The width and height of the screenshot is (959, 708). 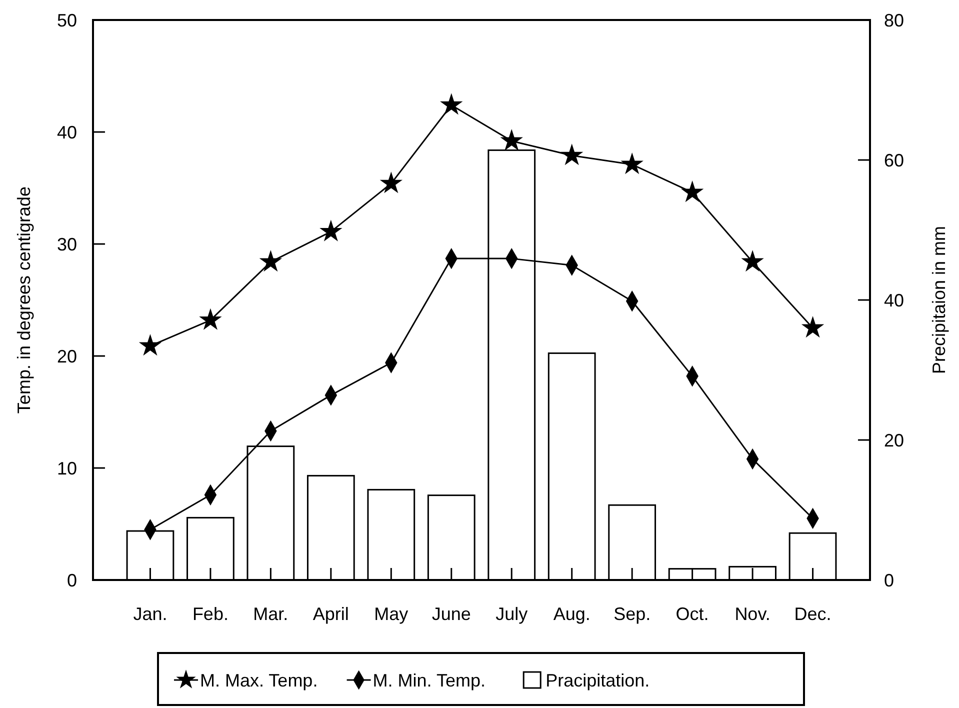 What do you see at coordinates (451, 614) in the screenshot?
I see `x-tick-label: June` at bounding box center [451, 614].